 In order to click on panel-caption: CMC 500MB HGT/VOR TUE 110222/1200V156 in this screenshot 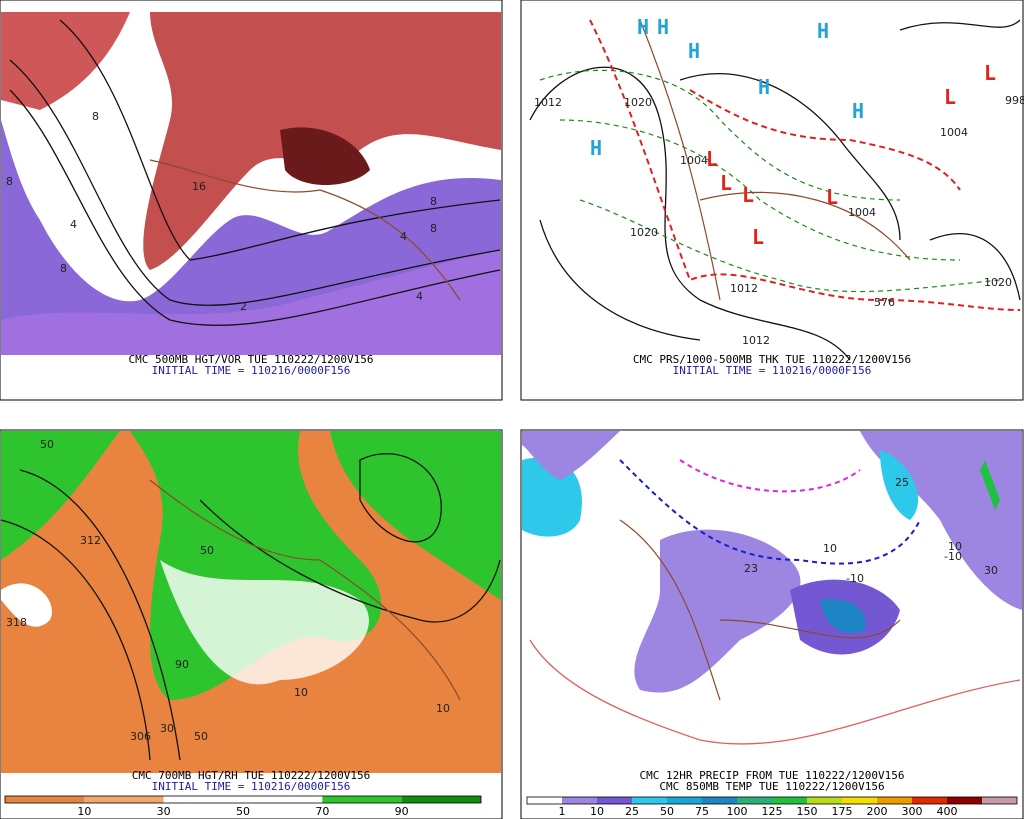, I will do `click(250, 359)`.